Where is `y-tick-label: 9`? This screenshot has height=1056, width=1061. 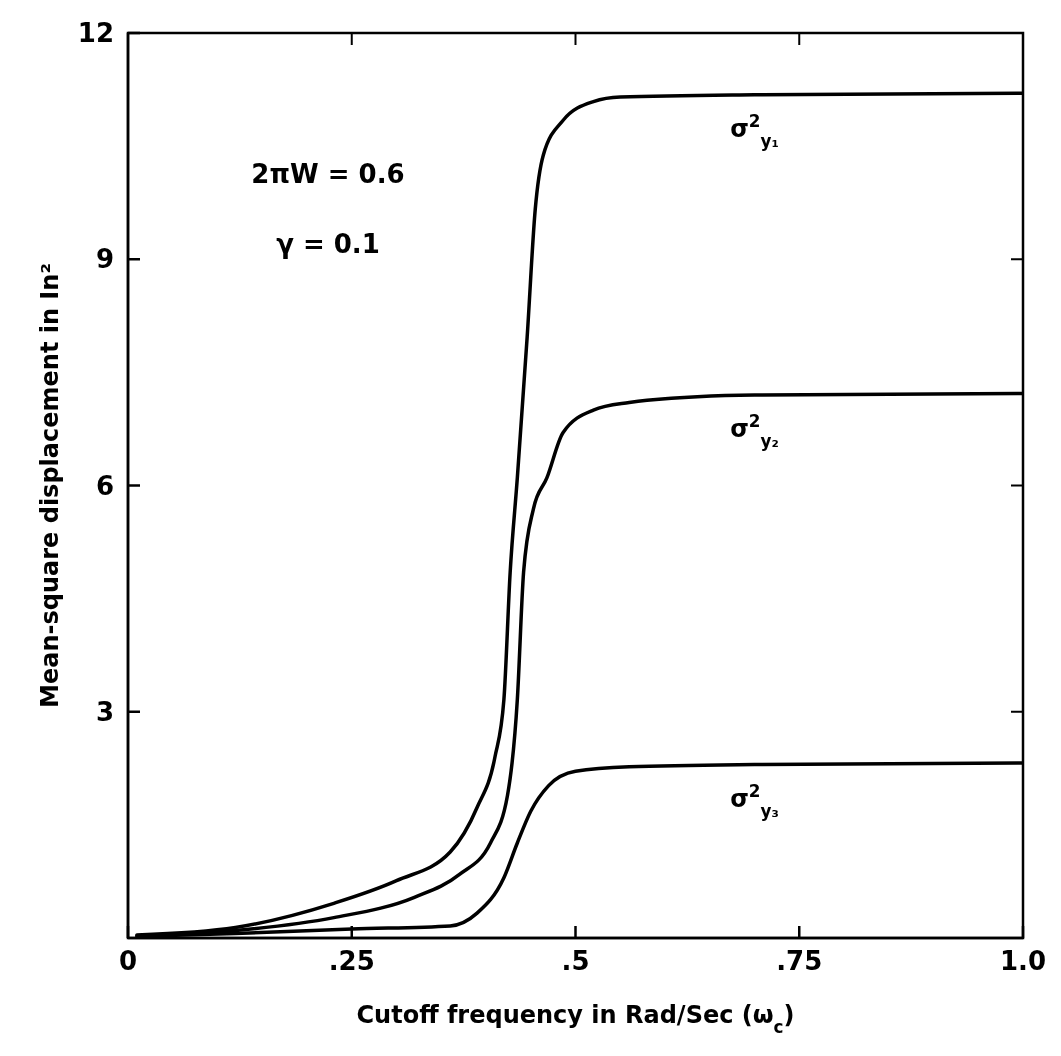
y-tick-label: 9 is located at coordinates (104, 259).